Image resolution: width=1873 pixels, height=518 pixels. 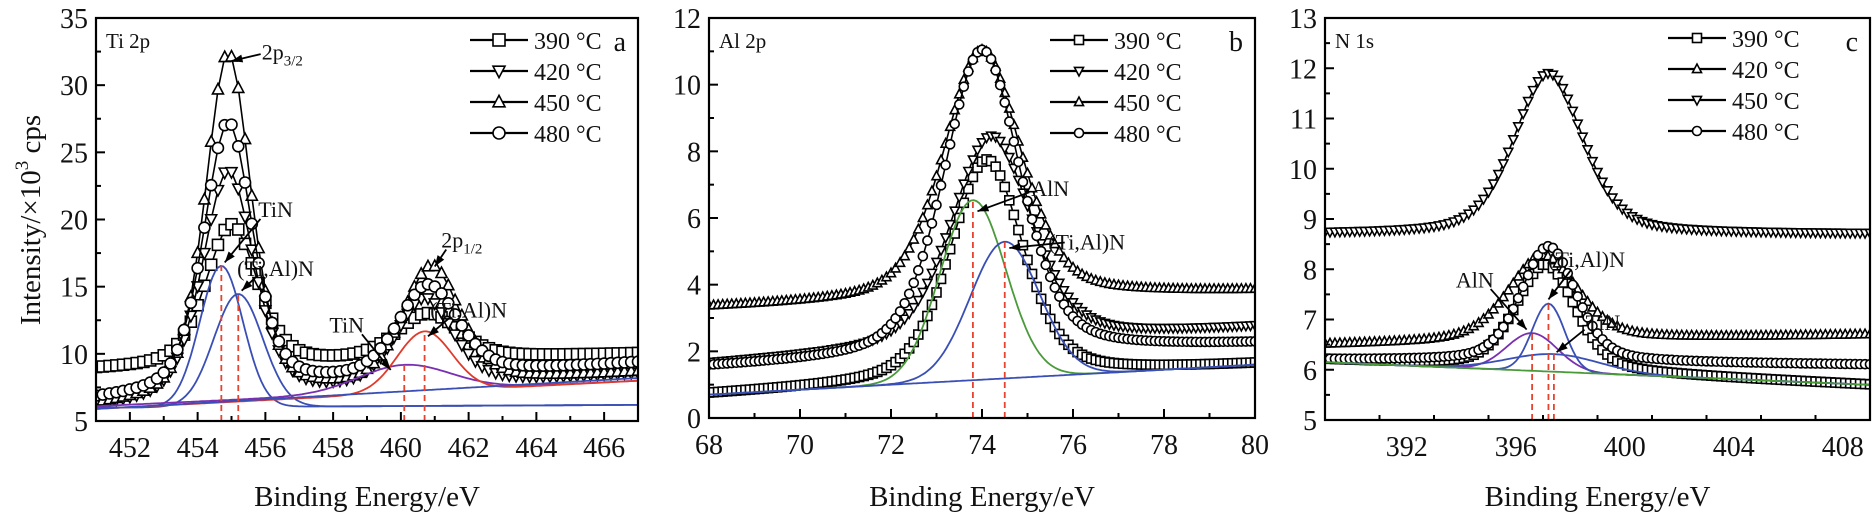 What do you see at coordinates (468, 310) in the screenshot?
I see `annotation-text: (Ti,Al)N` at bounding box center [468, 310].